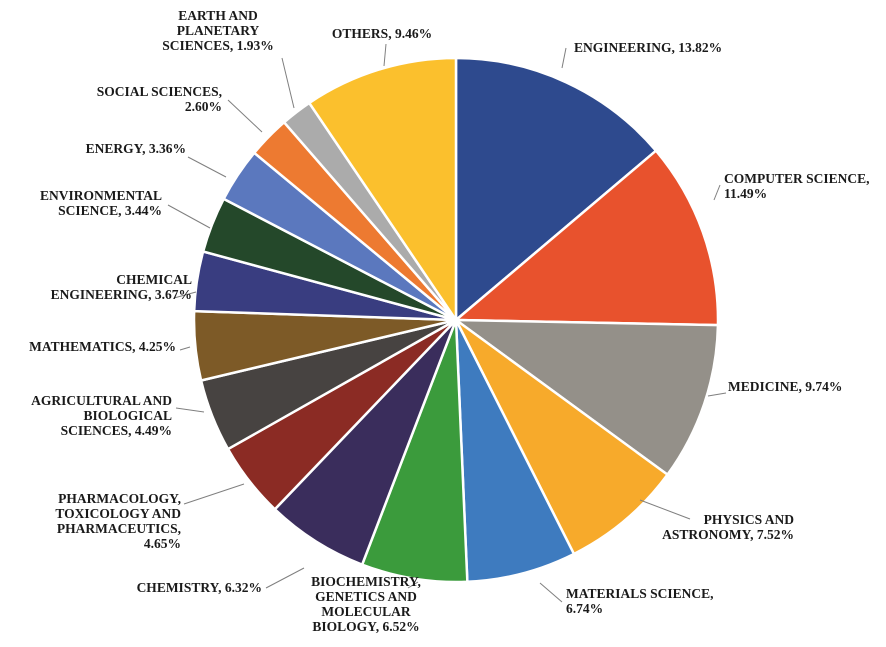 This screenshot has height=647, width=886. I want to click on slice-label-line: ENVIRONMENTAL, so click(101, 195).